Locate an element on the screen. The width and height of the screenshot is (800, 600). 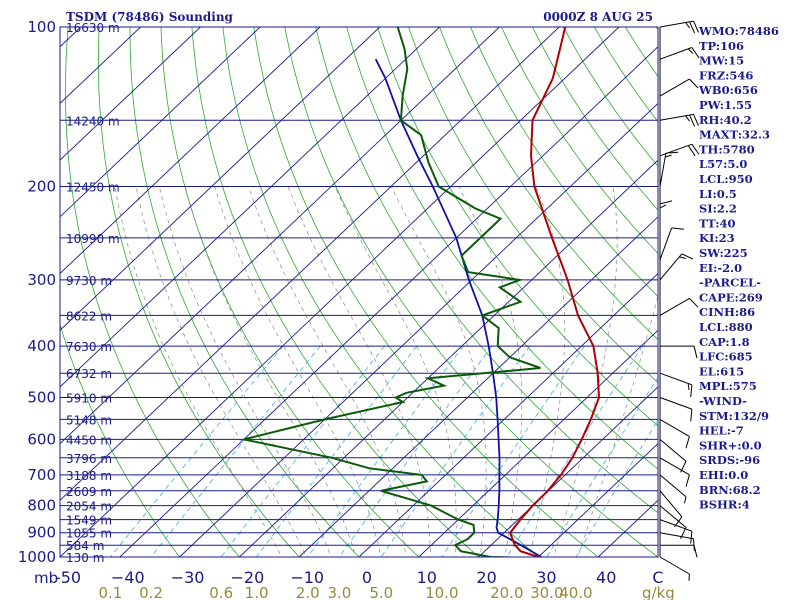
index-value: KI:23 is located at coordinates (717, 238).